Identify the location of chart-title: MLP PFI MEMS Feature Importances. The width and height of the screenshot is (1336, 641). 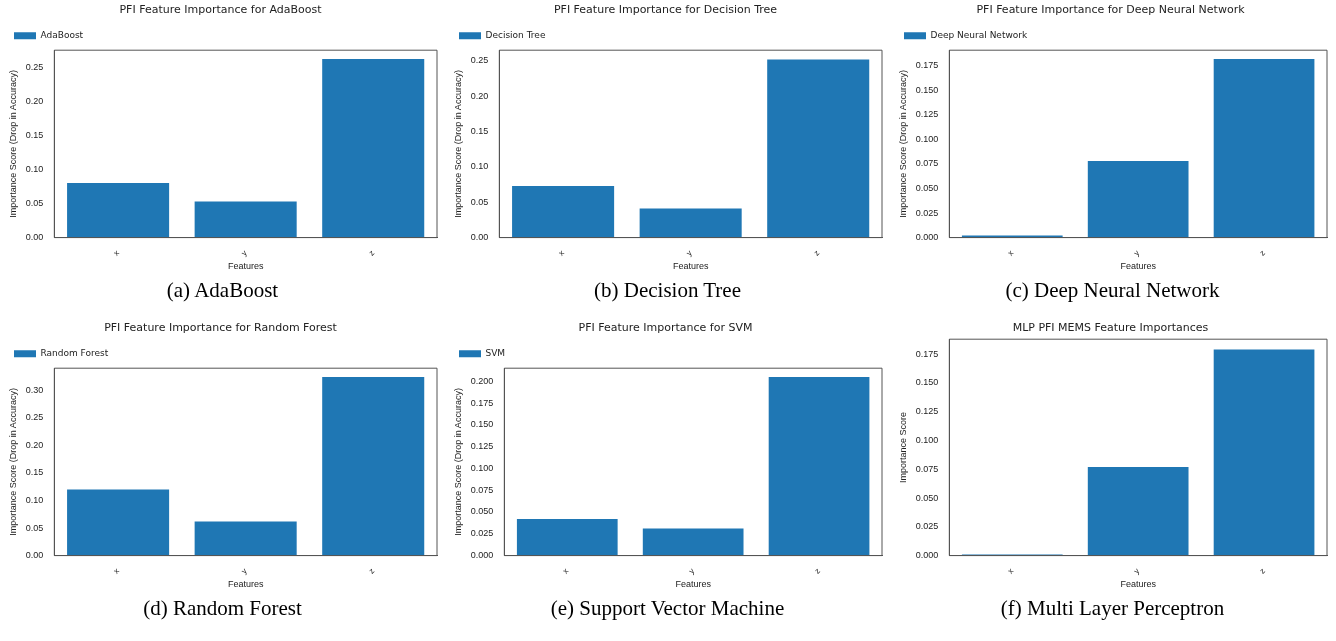
(1110, 328).